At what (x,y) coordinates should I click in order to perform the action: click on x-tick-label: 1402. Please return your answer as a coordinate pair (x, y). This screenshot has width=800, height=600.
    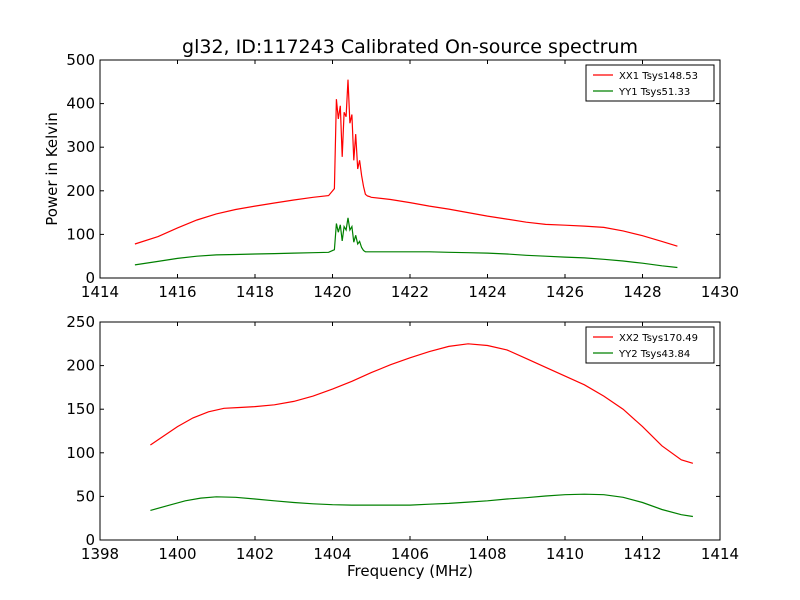
    Looking at the image, I should click on (255, 554).